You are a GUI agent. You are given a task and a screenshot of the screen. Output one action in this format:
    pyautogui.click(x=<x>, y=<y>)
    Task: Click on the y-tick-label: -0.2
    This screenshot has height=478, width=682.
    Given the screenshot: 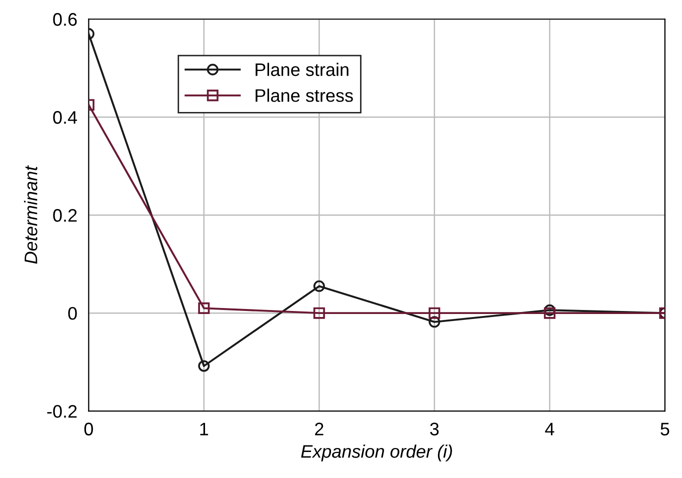 What is the action you would take?
    pyautogui.click(x=62, y=411)
    